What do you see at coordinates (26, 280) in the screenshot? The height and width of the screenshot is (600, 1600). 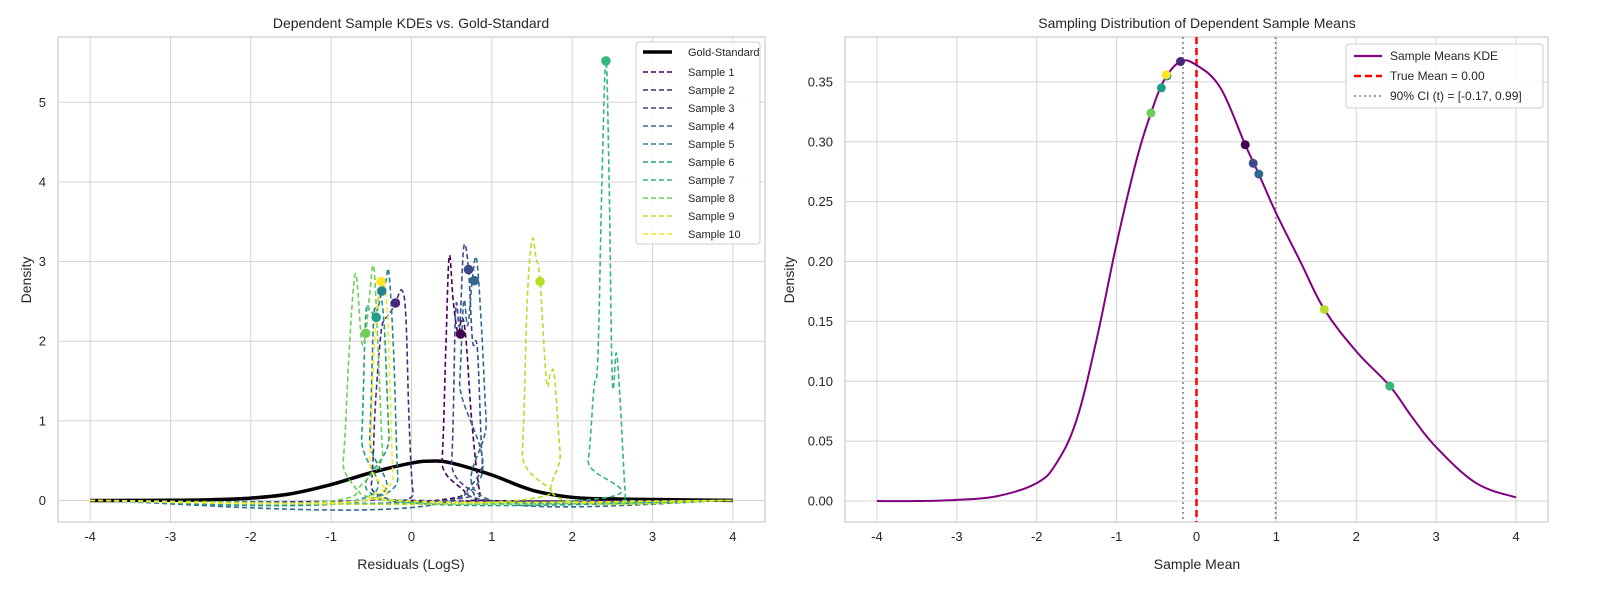 I see `left-y-axis-label: Density` at bounding box center [26, 280].